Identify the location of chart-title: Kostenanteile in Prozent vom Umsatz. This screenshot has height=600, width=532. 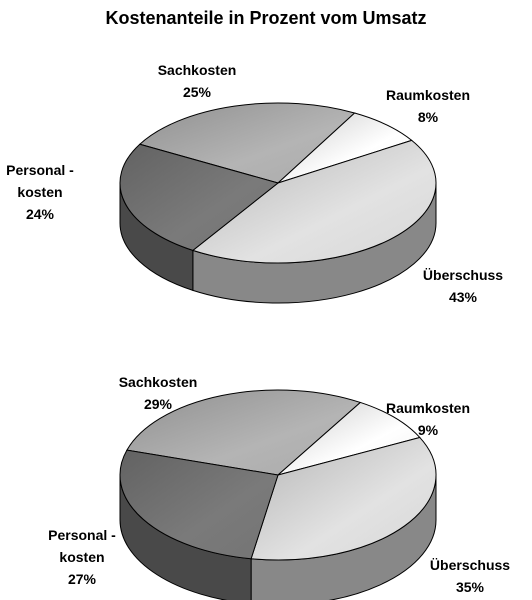
(266, 18).